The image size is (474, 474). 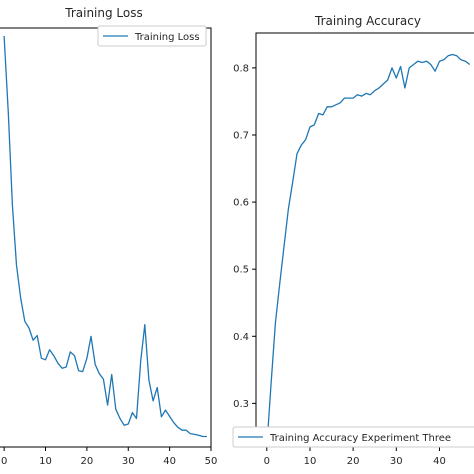 I want to click on accuracy-x-tick-label: 30, so click(x=396, y=461).